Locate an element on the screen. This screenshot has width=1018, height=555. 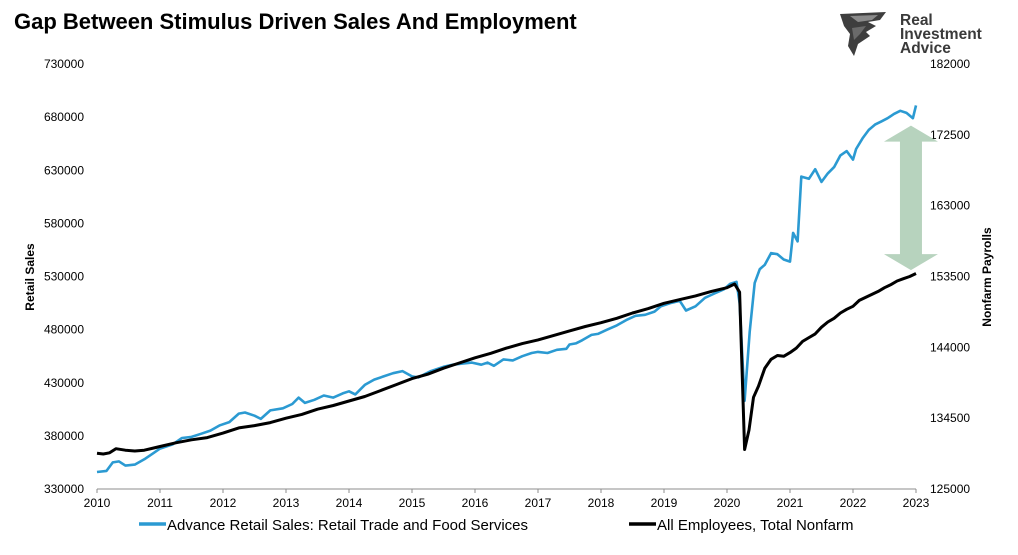
right-tick-label: 163000 is located at coordinates (950, 206).